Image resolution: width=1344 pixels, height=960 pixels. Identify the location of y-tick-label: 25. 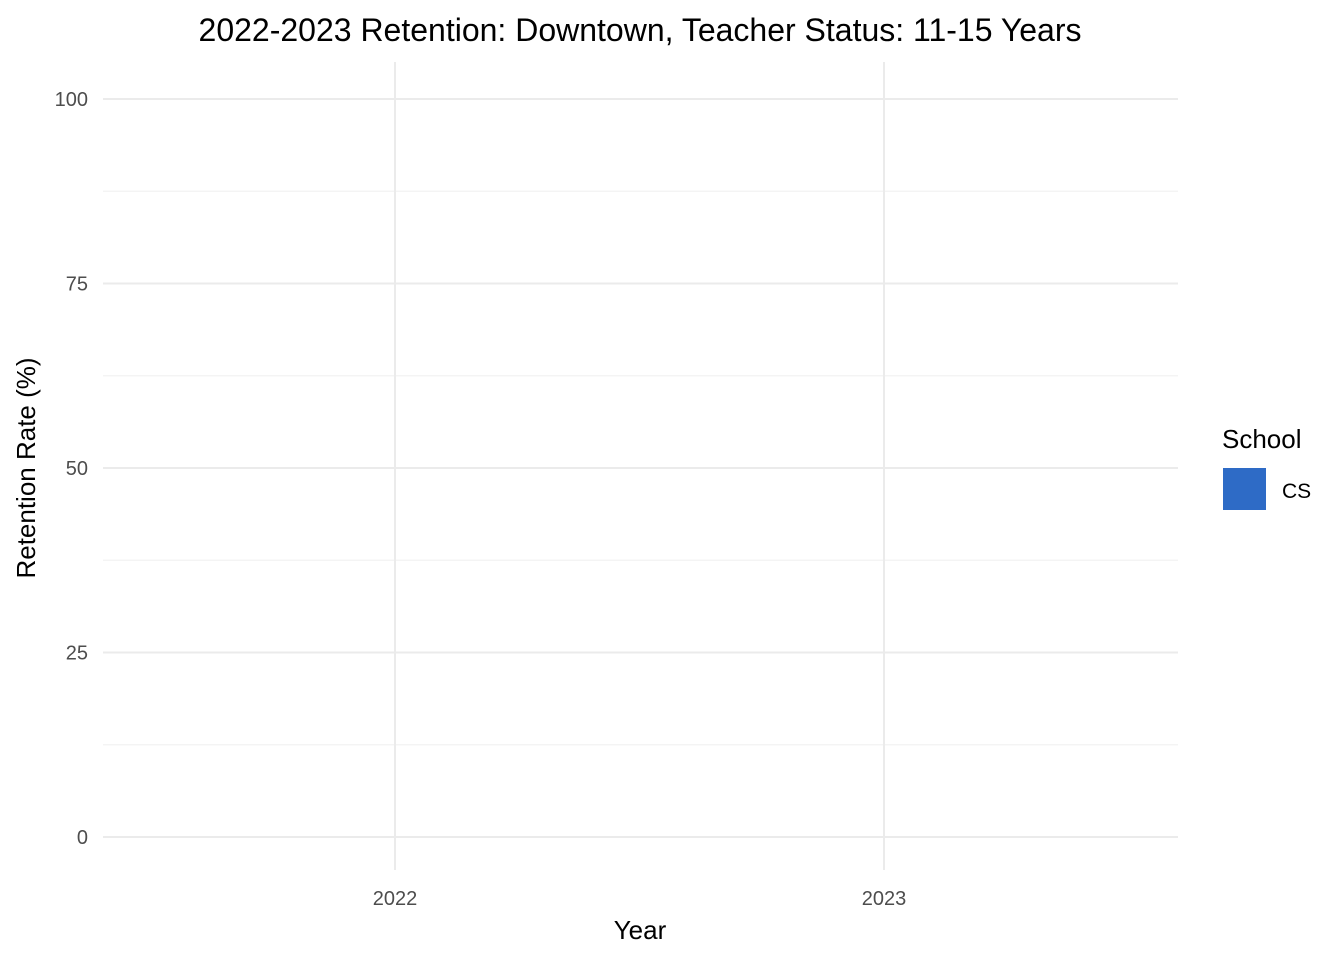
(77, 654).